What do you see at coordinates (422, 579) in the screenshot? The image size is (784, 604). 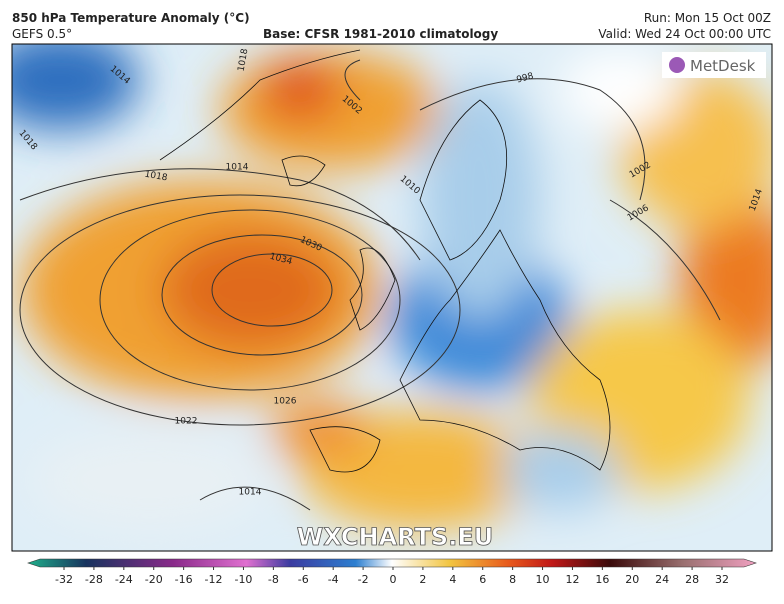 I see `colorbar-tick-label: 2` at bounding box center [422, 579].